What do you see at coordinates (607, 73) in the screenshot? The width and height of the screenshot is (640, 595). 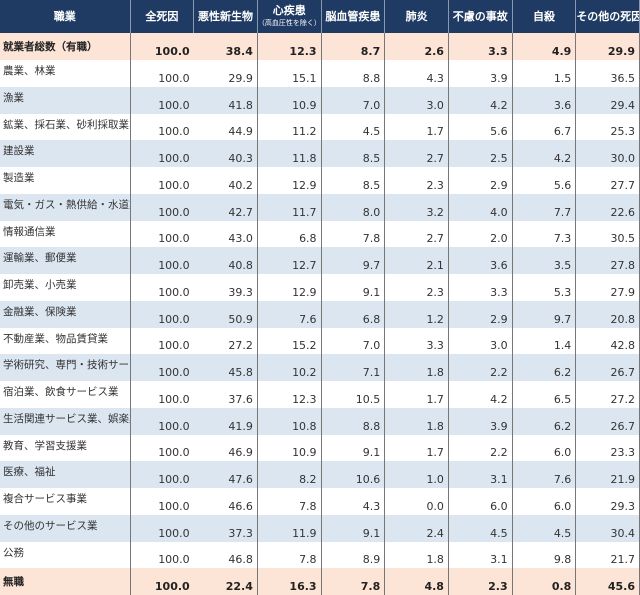 I see `value-cell: 36.5` at bounding box center [607, 73].